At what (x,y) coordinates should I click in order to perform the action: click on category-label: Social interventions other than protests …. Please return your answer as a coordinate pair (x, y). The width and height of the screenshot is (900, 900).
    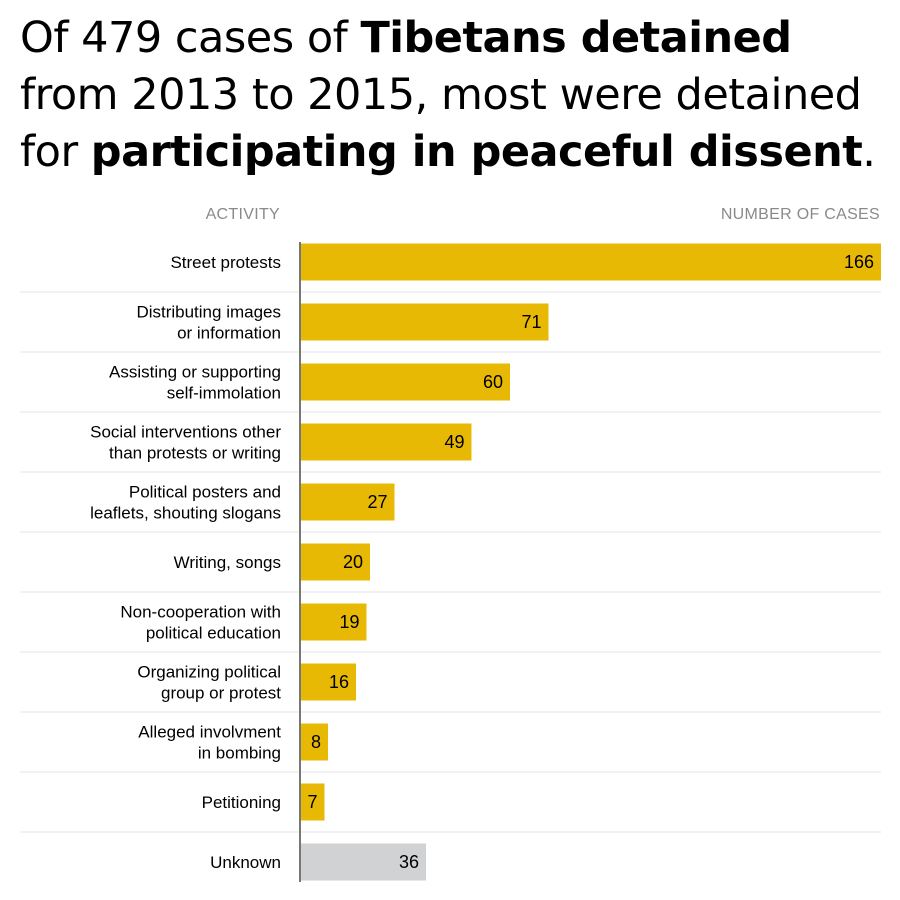
    Looking at the image, I should click on (185, 443).